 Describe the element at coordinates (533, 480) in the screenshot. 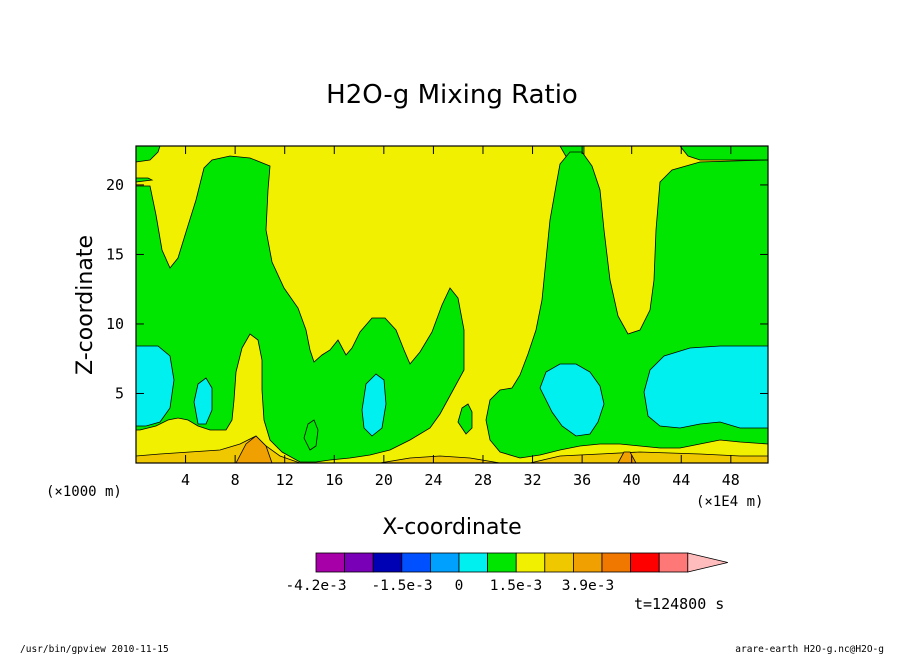

I see `x-tick-label: 32` at that location.